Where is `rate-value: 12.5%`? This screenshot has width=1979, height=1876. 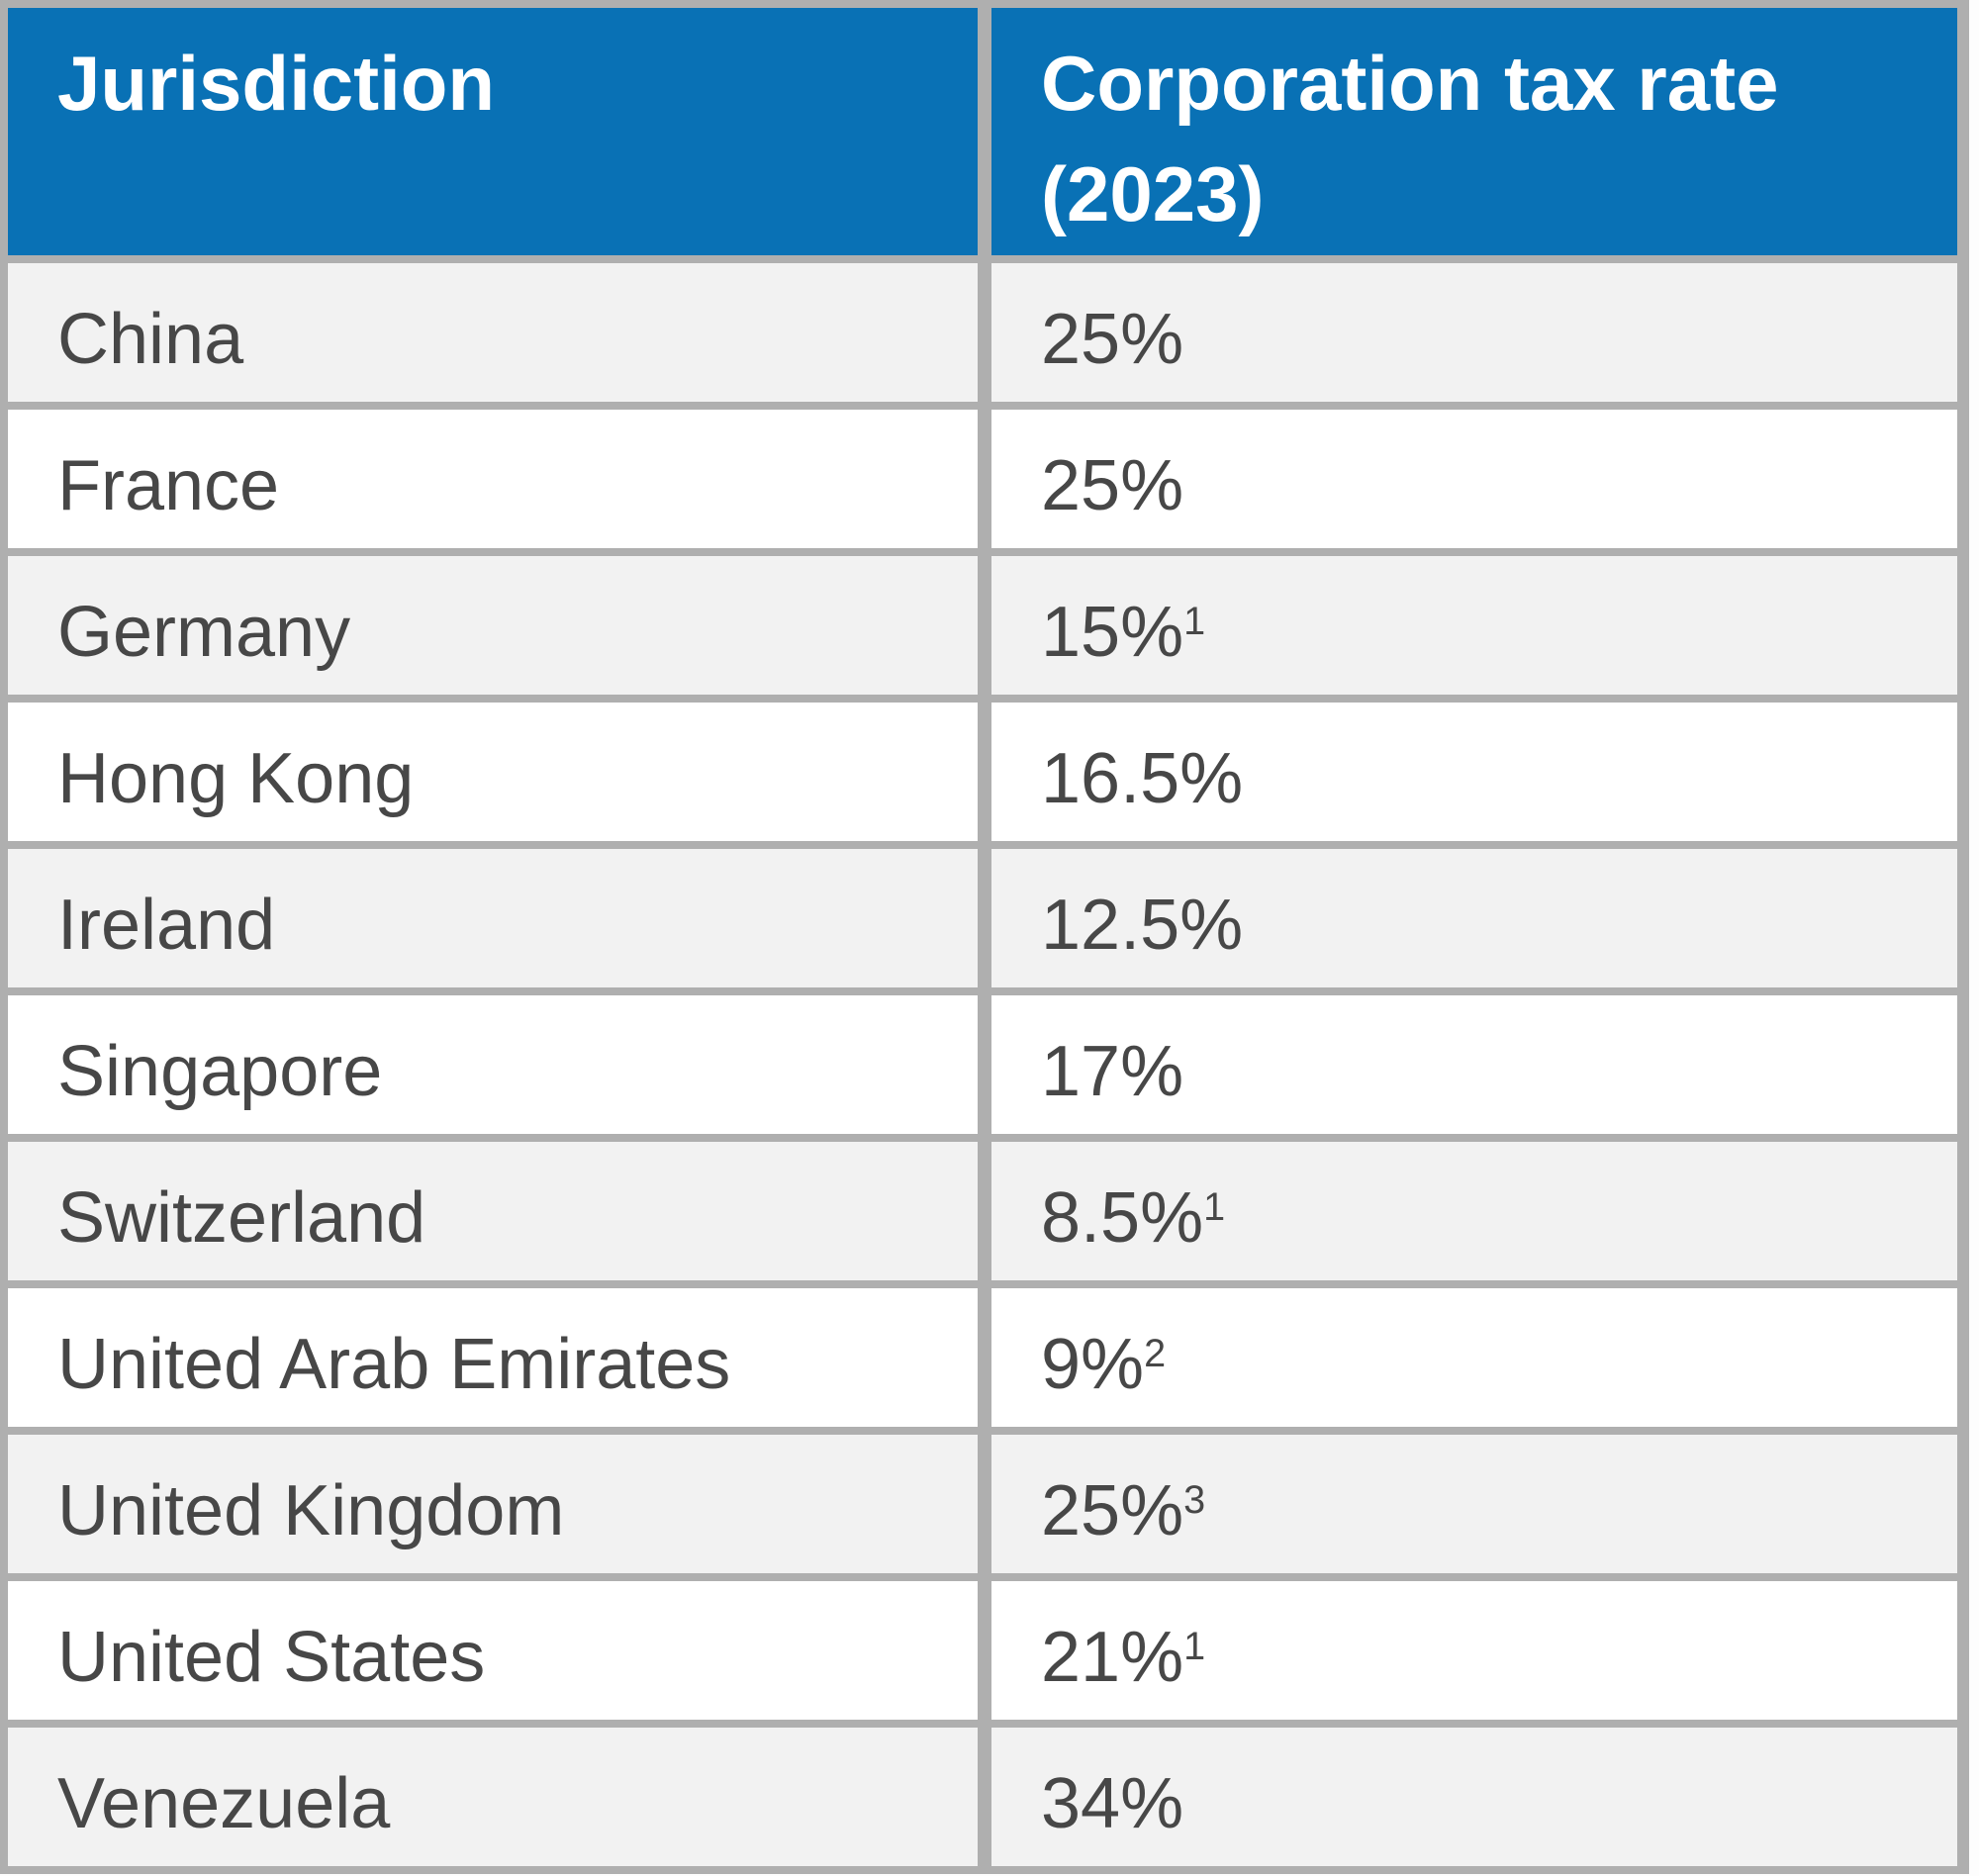 rate-value: 12.5% is located at coordinates (1143, 925).